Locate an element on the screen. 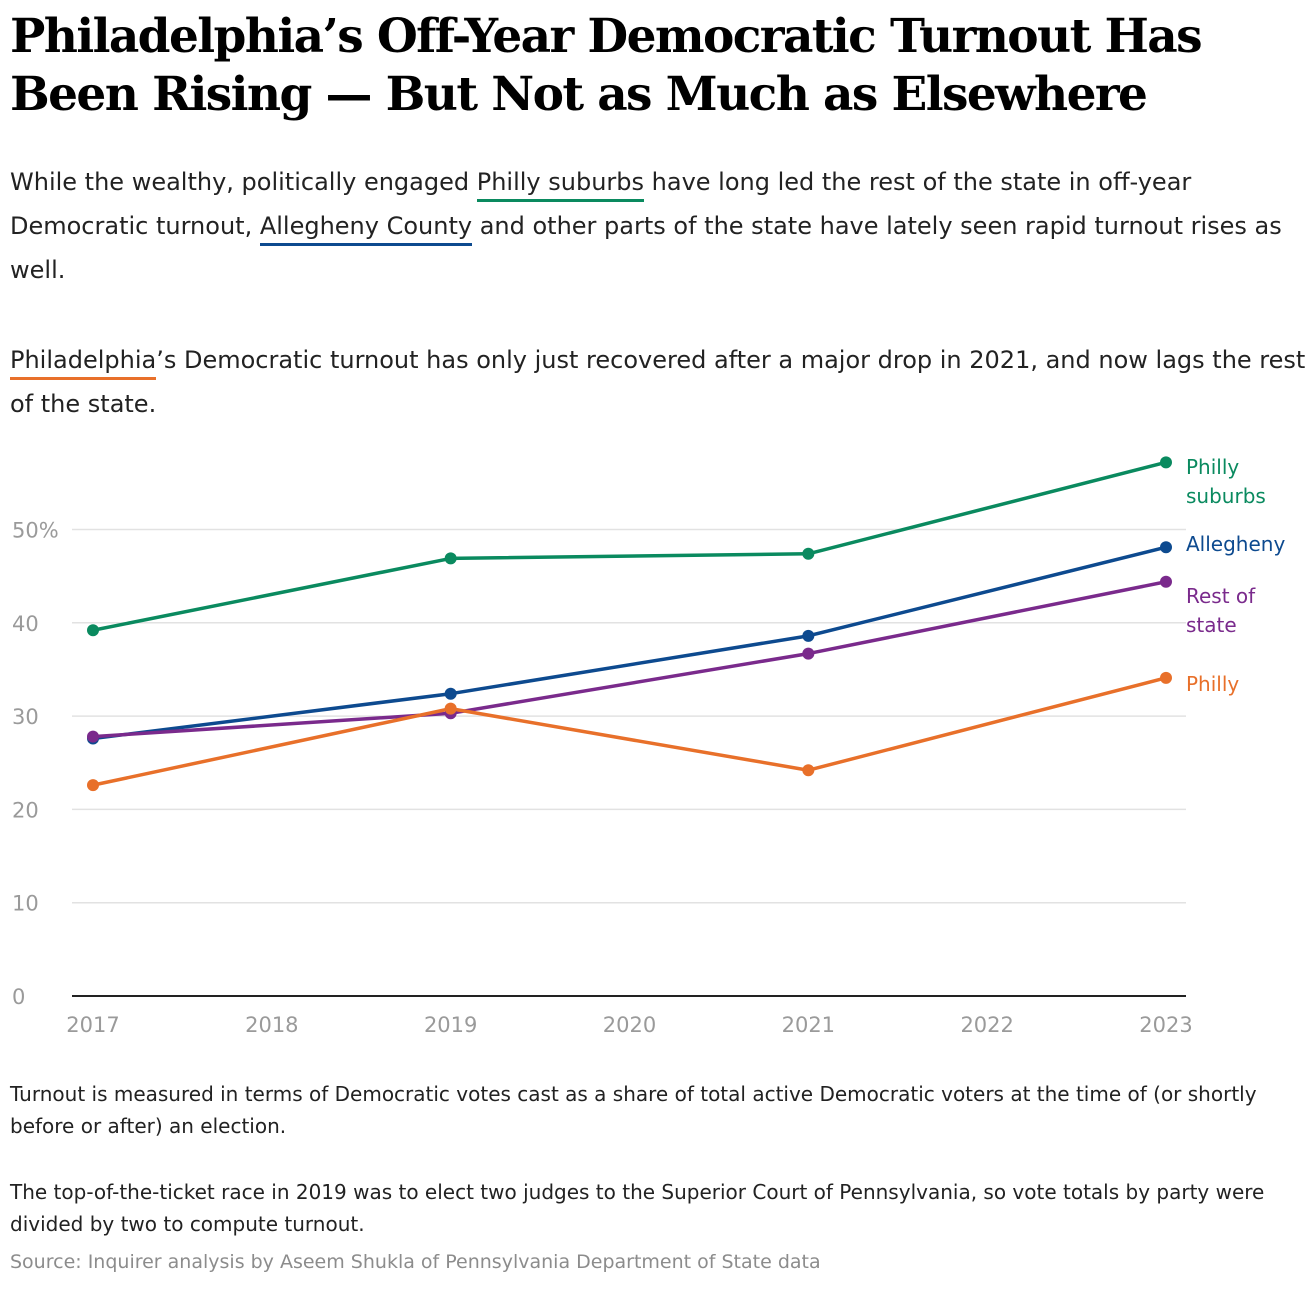 Image resolution: width=1314 pixels, height=1302 pixels. series-line-rest_of_state is located at coordinates (629, 659).